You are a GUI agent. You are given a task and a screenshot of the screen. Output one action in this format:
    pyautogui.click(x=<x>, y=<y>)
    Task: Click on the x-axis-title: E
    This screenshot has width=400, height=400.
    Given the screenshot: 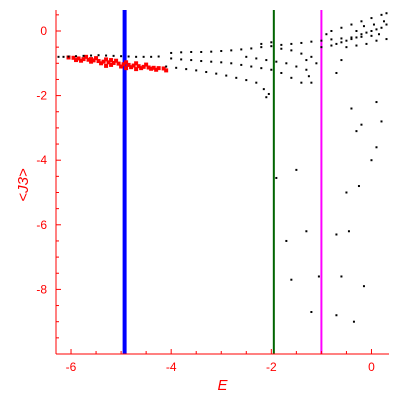 What is the action you would take?
    pyautogui.click(x=222, y=385)
    